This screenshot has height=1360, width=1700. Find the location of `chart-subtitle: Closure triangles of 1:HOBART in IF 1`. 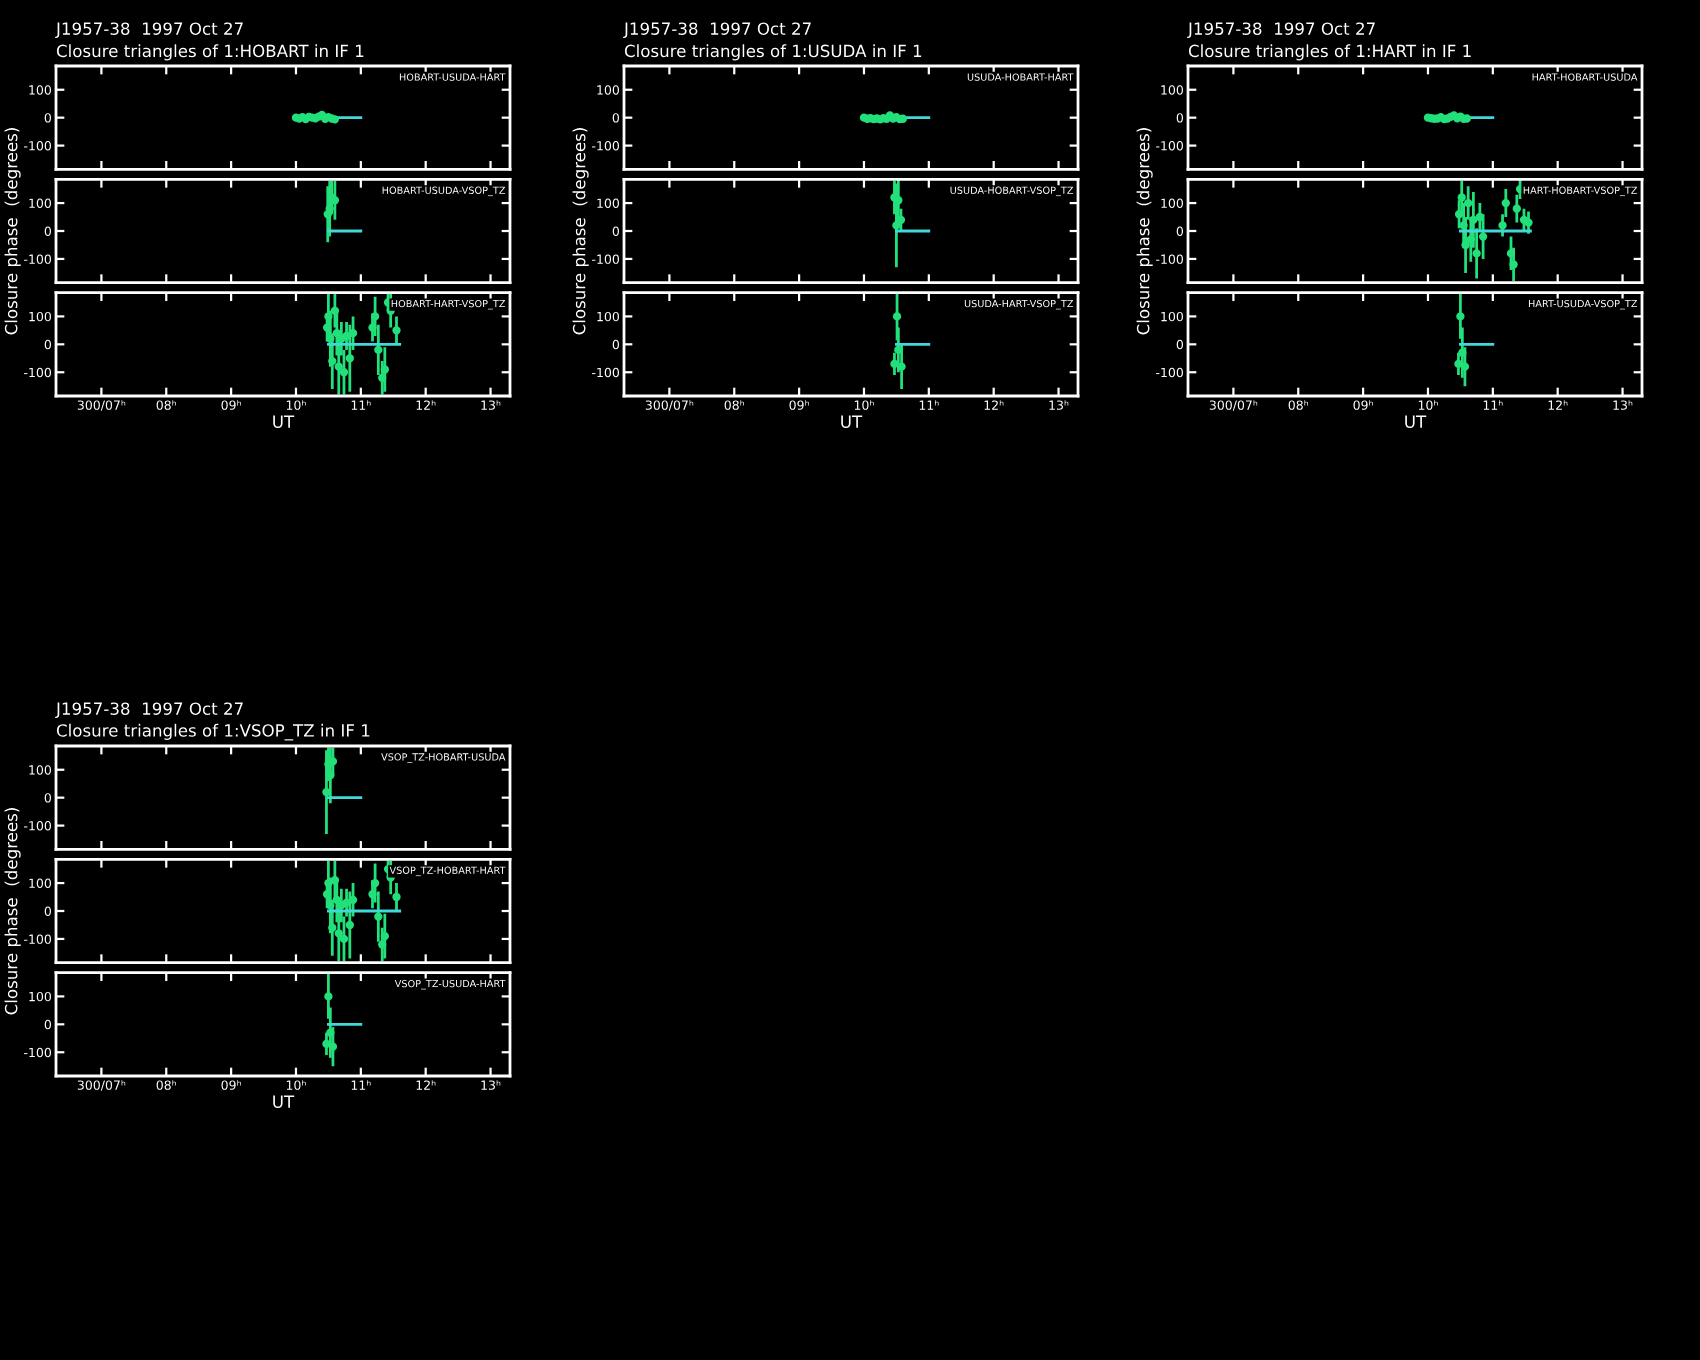

chart-subtitle: Closure triangles of 1:HOBART in IF 1 is located at coordinates (210, 52).